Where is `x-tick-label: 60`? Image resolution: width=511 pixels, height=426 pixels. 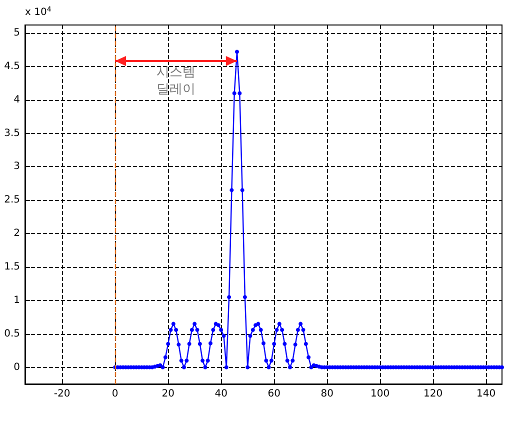
x-tick-label: 60 is located at coordinates (274, 394).